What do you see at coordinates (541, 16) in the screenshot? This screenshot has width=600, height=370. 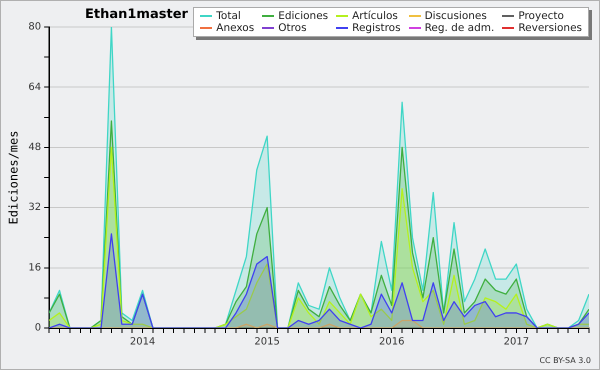 I see `legend-label: Proyecto` at bounding box center [541, 16].